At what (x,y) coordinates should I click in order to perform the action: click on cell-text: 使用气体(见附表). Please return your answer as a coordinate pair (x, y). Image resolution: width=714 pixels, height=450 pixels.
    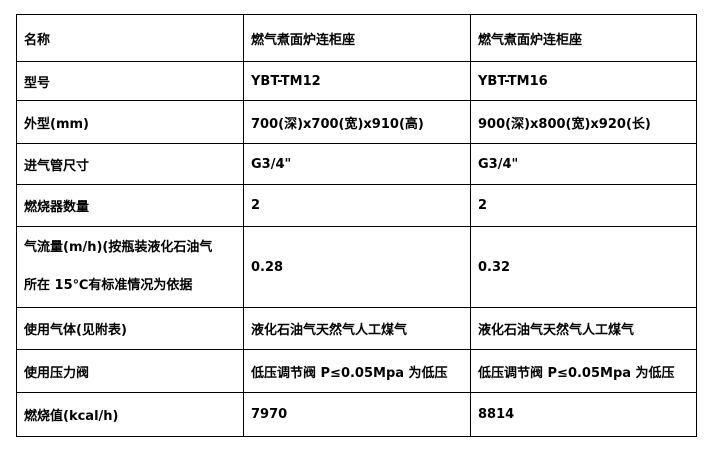
    Looking at the image, I should click on (75, 330).